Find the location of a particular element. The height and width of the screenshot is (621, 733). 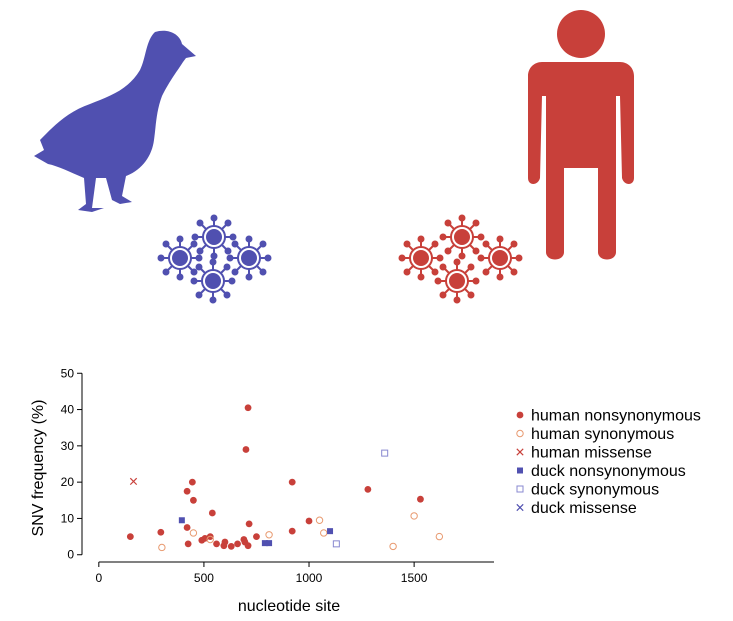

legend-entry: duck nonsynonymous is located at coordinates (608, 471).